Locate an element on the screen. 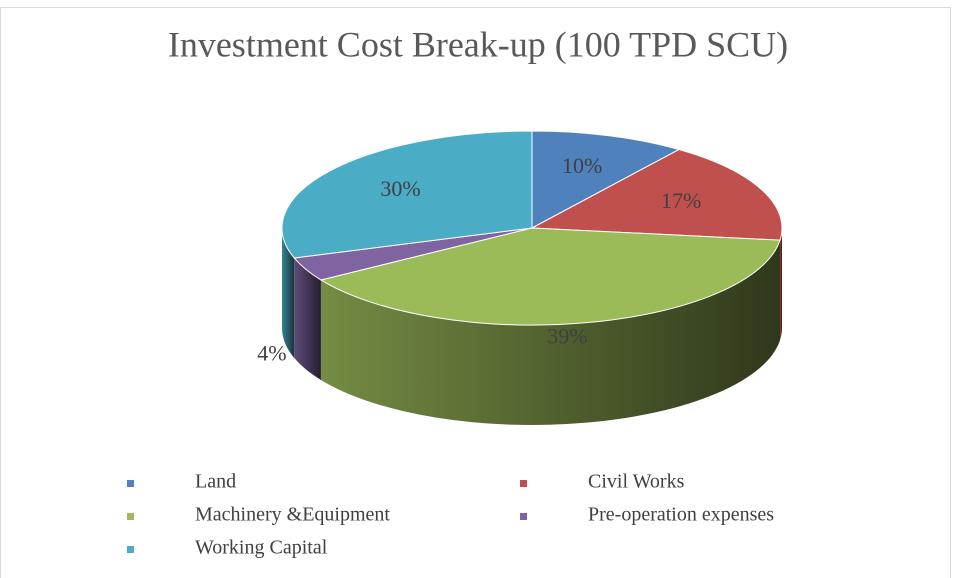  legend-label: Working Capital is located at coordinates (261, 548).